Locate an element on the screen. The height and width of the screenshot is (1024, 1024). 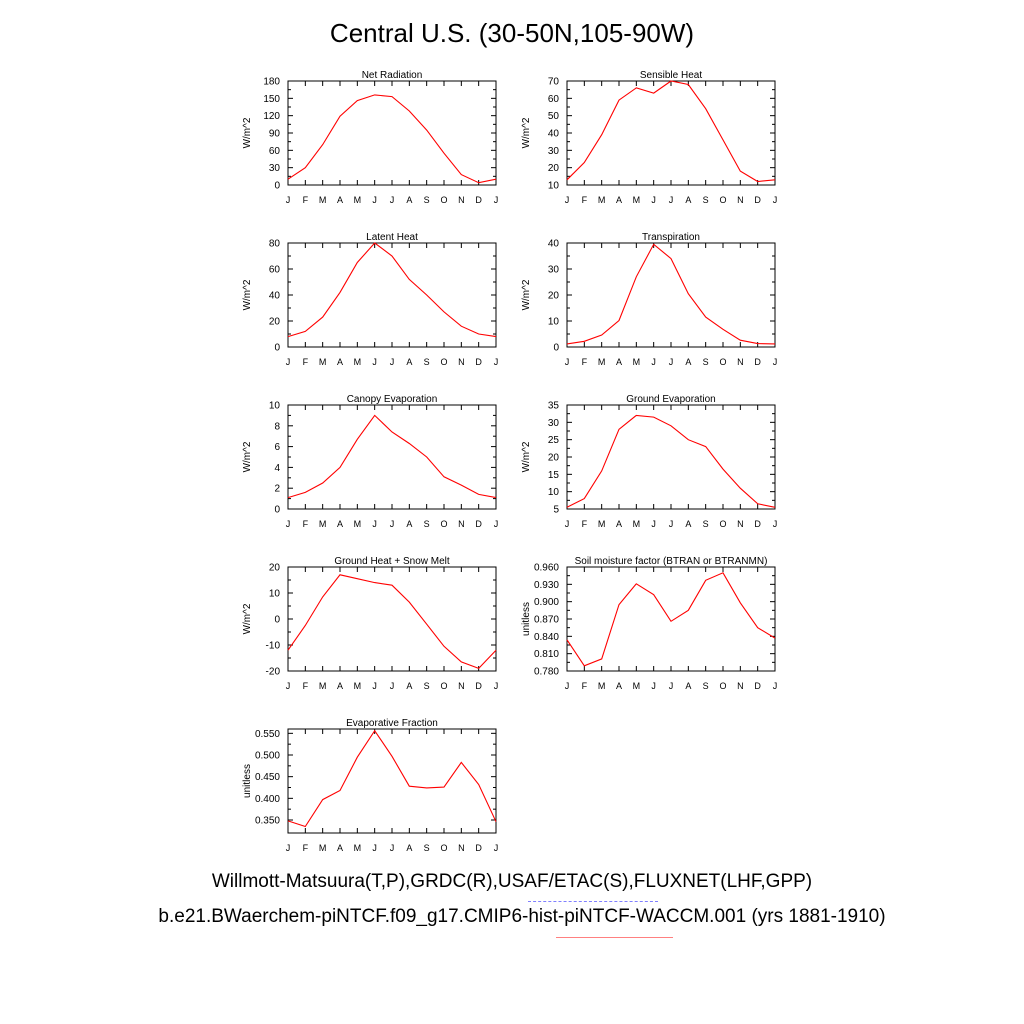
y-tick-label: 90 is located at coordinates (275, 134).